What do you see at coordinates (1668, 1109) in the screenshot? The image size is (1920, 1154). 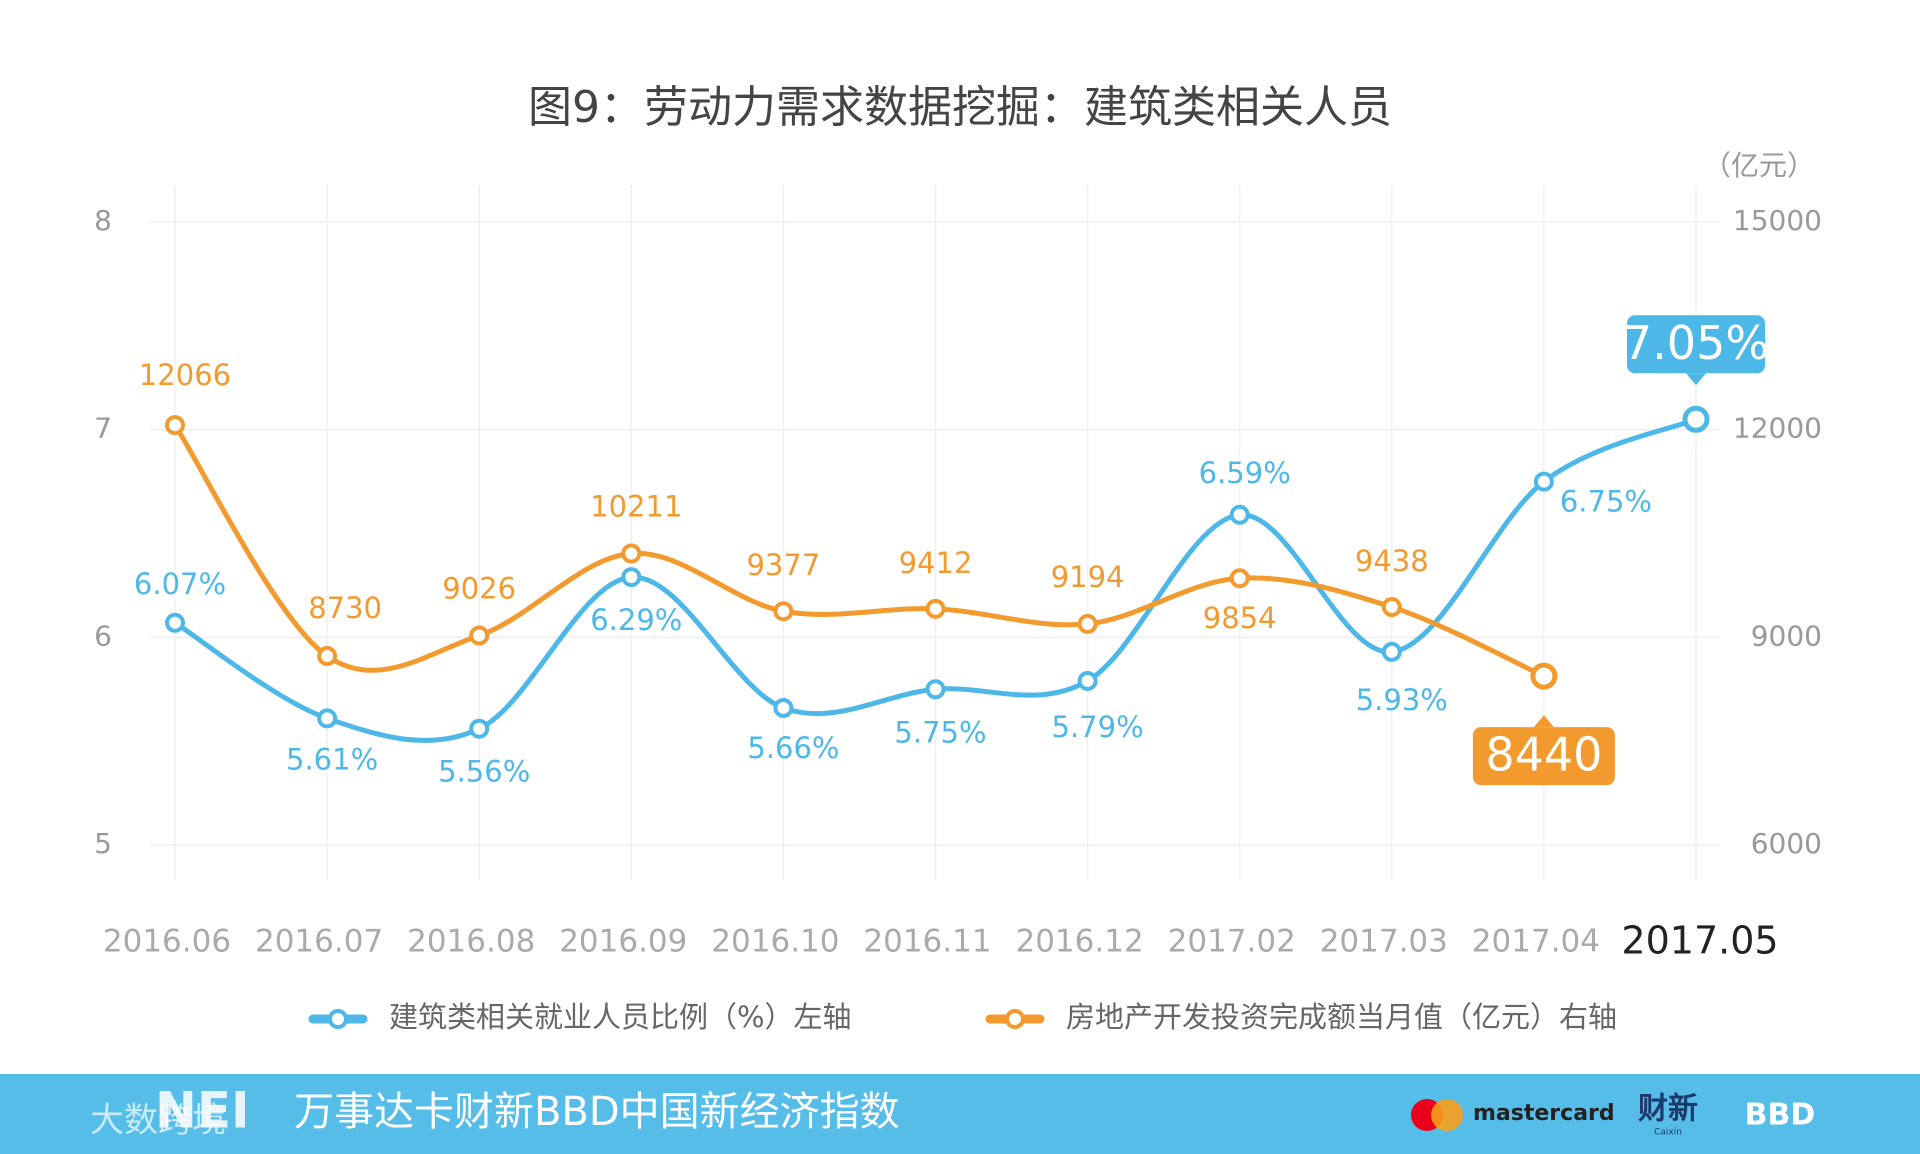 I see `brand-caixin: 财新` at bounding box center [1668, 1109].